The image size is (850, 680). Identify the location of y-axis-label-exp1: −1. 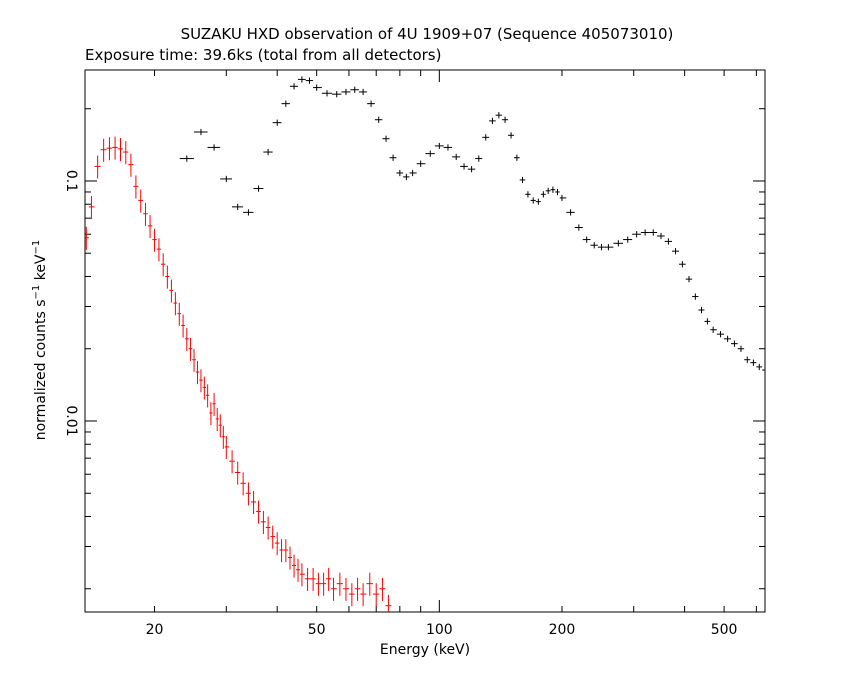
(36, 292).